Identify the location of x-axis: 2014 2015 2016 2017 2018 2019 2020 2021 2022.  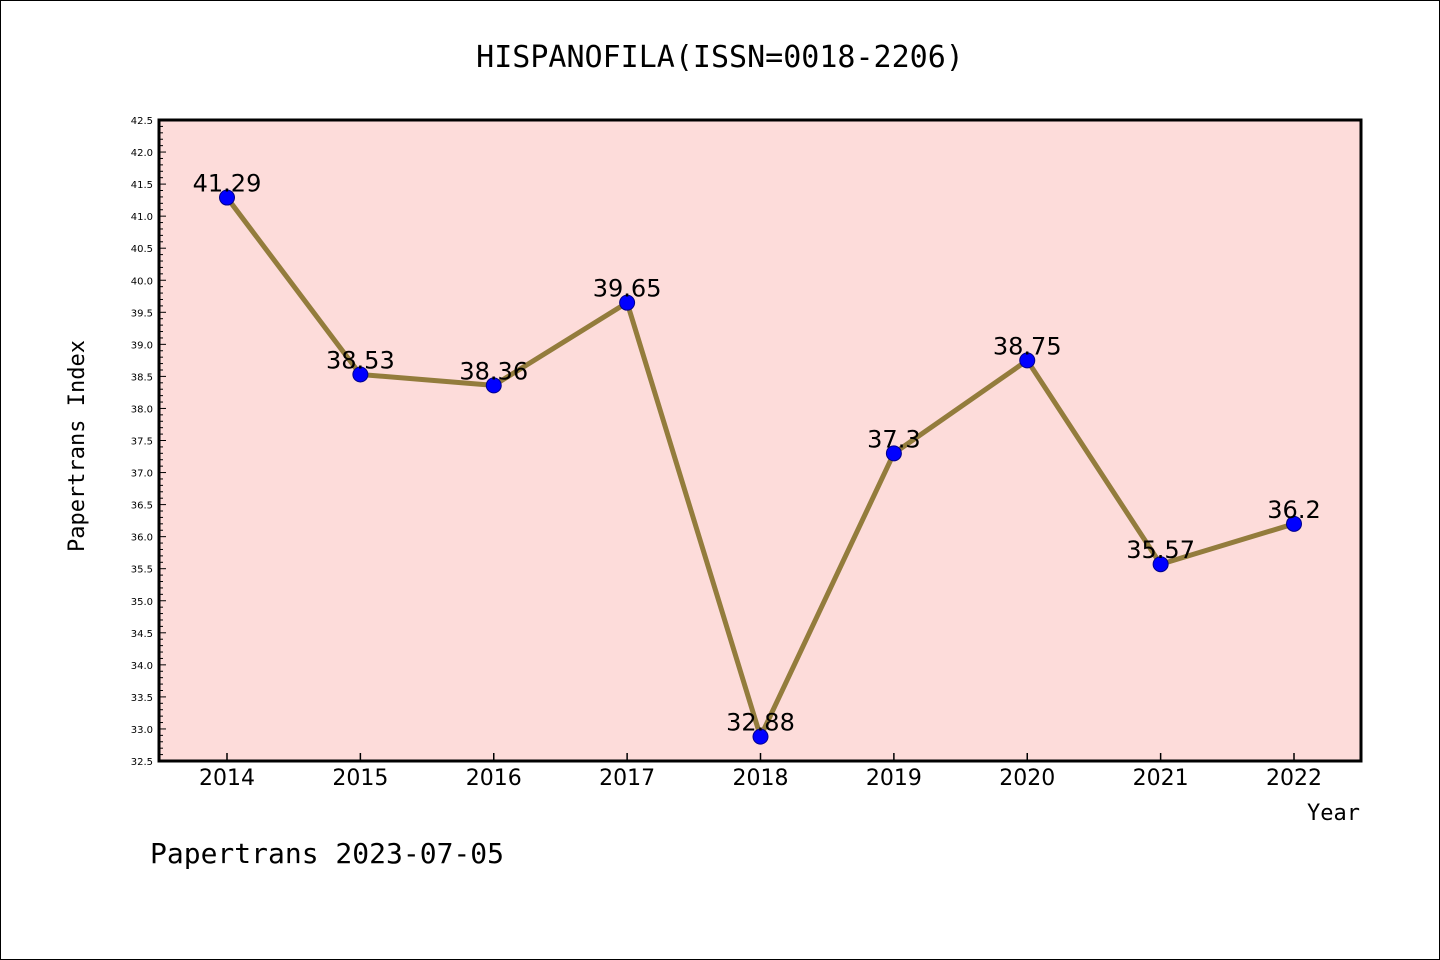
(760, 772).